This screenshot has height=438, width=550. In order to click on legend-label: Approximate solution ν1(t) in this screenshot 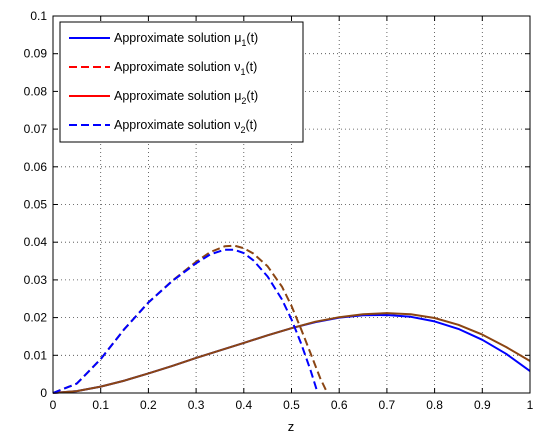, I will do `click(185, 68)`.